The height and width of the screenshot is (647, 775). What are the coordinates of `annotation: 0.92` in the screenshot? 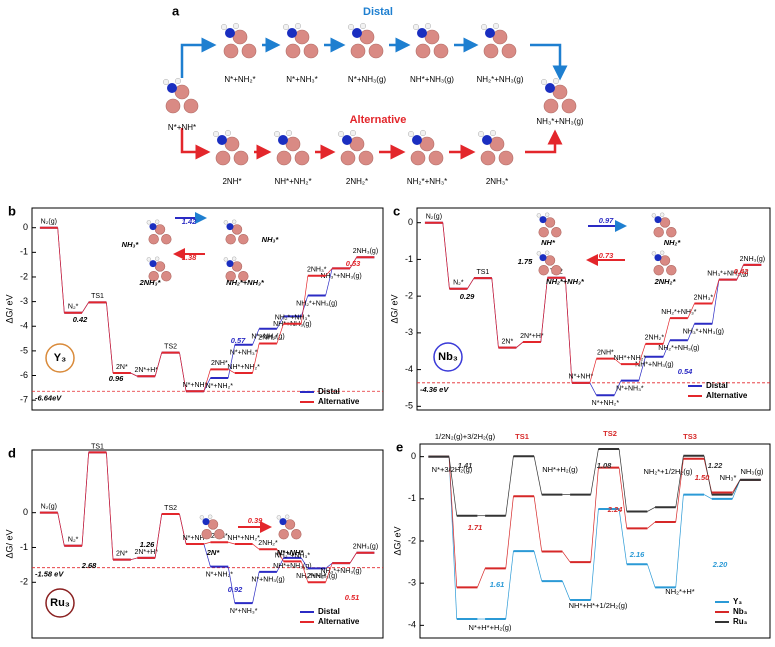 It's located at (235, 589).